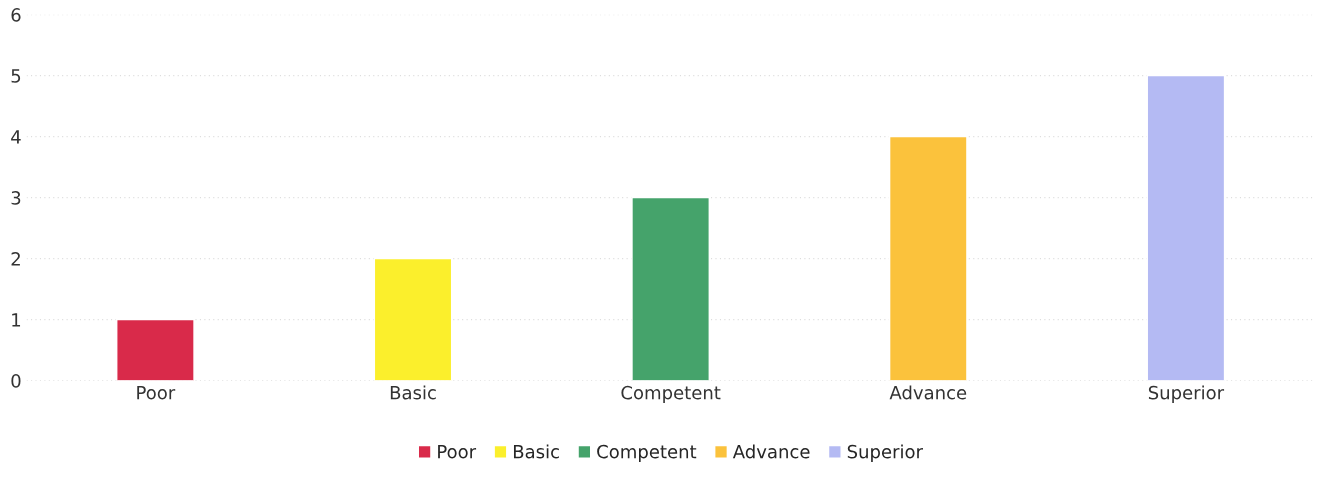 This screenshot has width=1328, height=488. Describe the element at coordinates (15, 259) in the screenshot. I see `y-tick-label: 2` at that location.